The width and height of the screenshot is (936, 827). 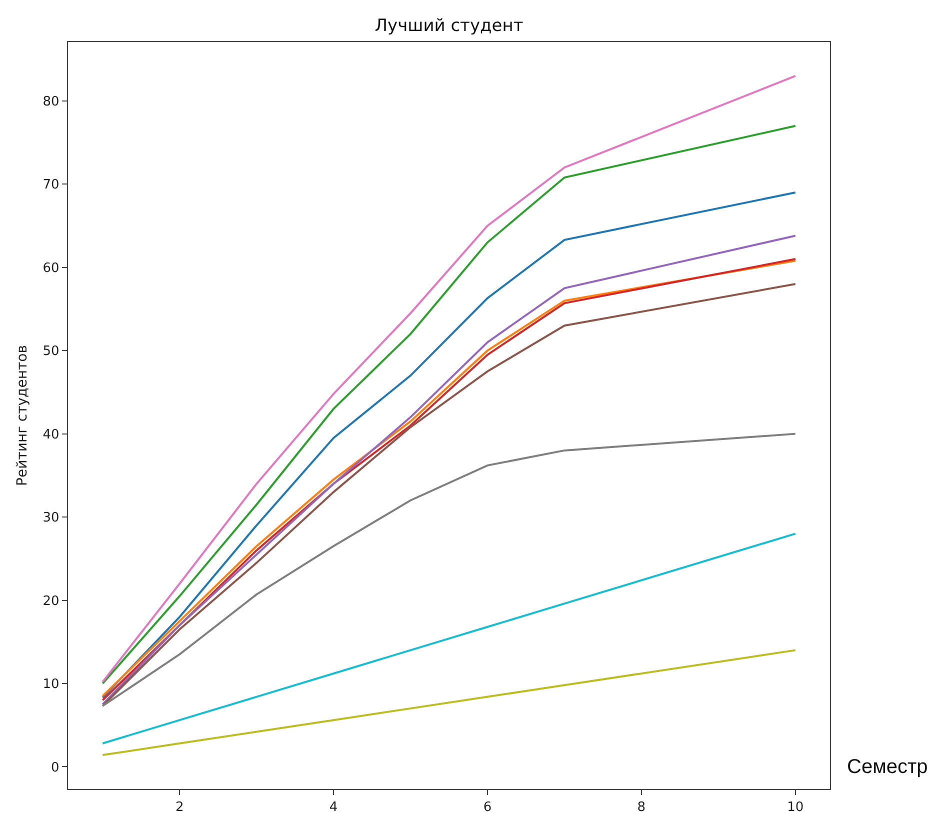 What do you see at coordinates (449, 26) in the screenshot?
I see `chart-title: Лучший студент` at bounding box center [449, 26].